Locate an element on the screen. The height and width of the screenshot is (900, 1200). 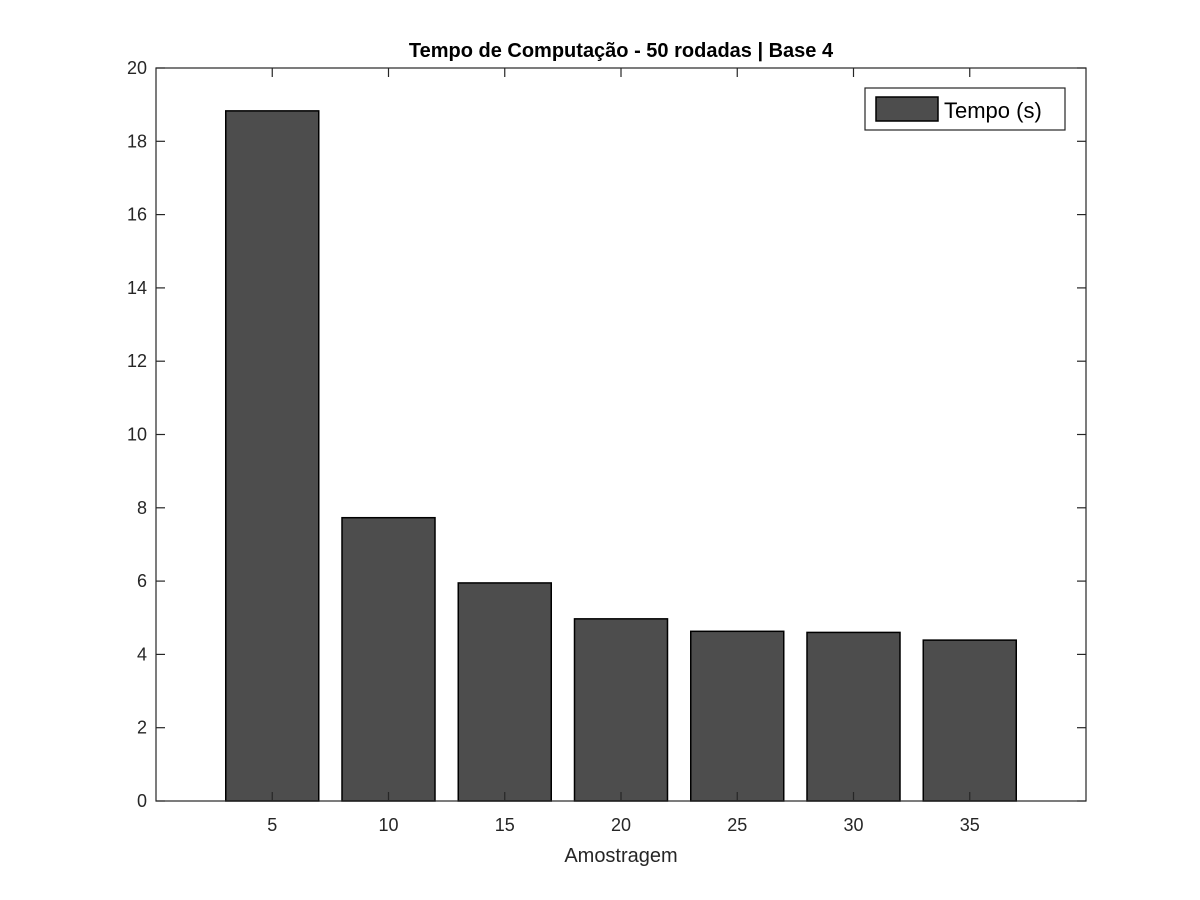
y-tick-label: 2 is located at coordinates (142, 728).